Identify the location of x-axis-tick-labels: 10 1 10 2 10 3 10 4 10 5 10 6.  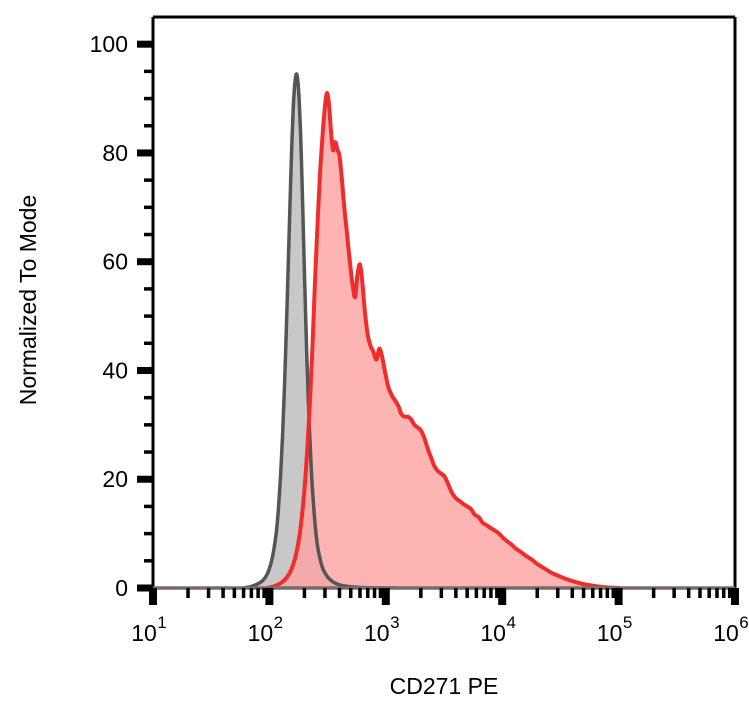
(440, 629).